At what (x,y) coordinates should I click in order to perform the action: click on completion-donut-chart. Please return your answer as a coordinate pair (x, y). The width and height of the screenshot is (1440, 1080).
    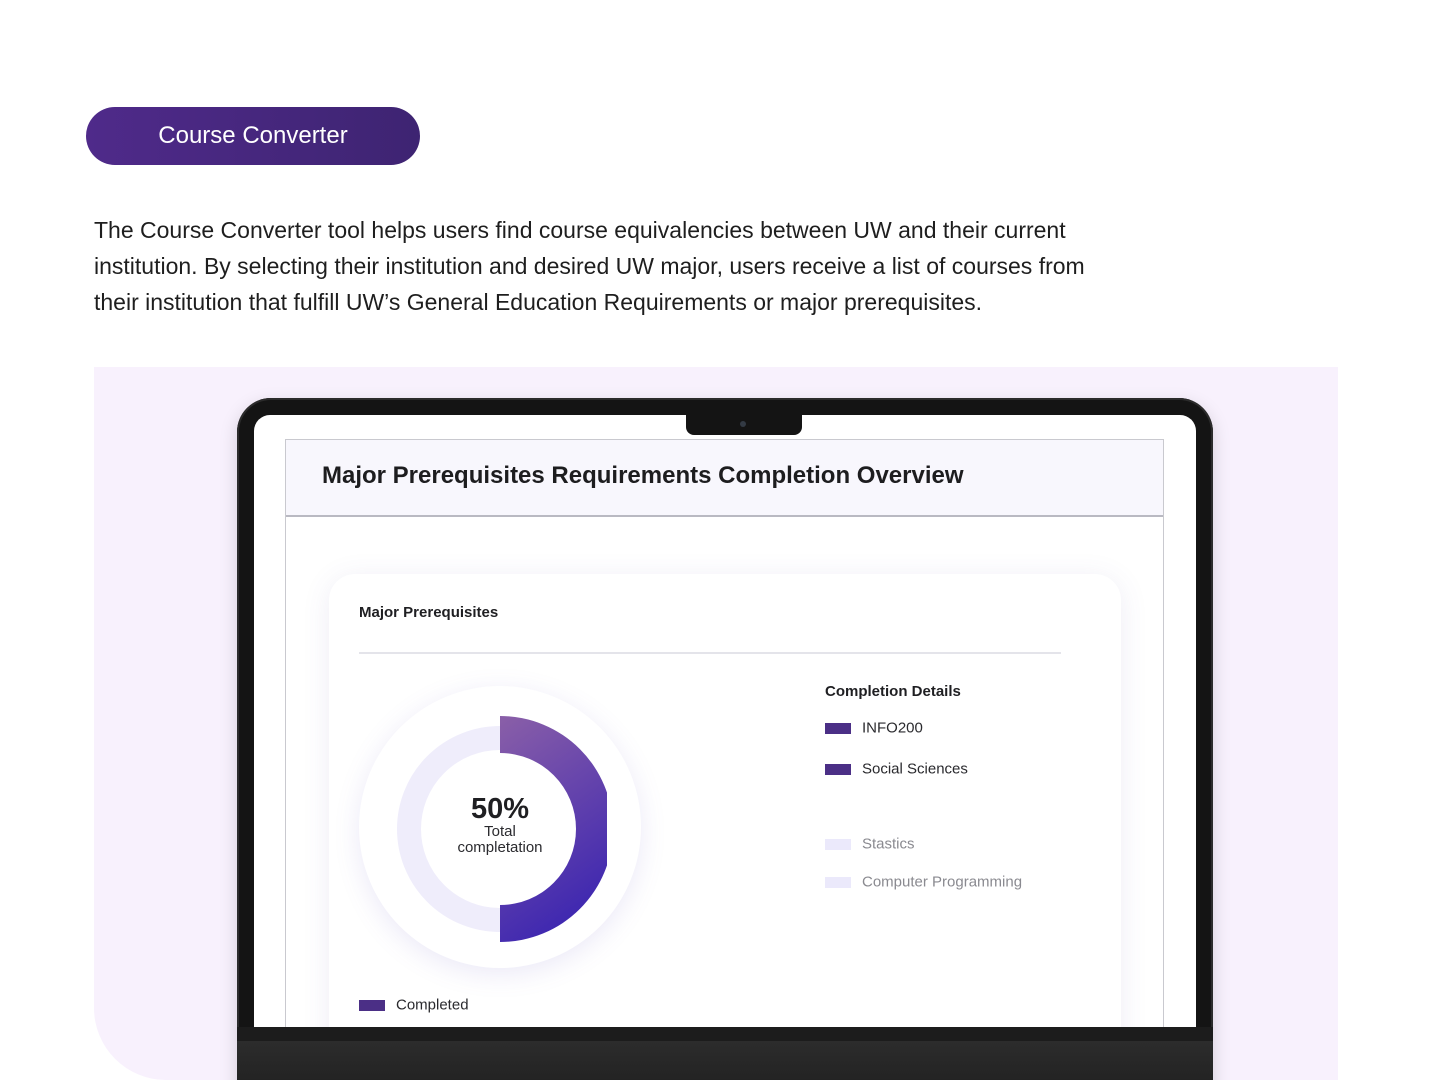
    Looking at the image, I should click on (502, 829).